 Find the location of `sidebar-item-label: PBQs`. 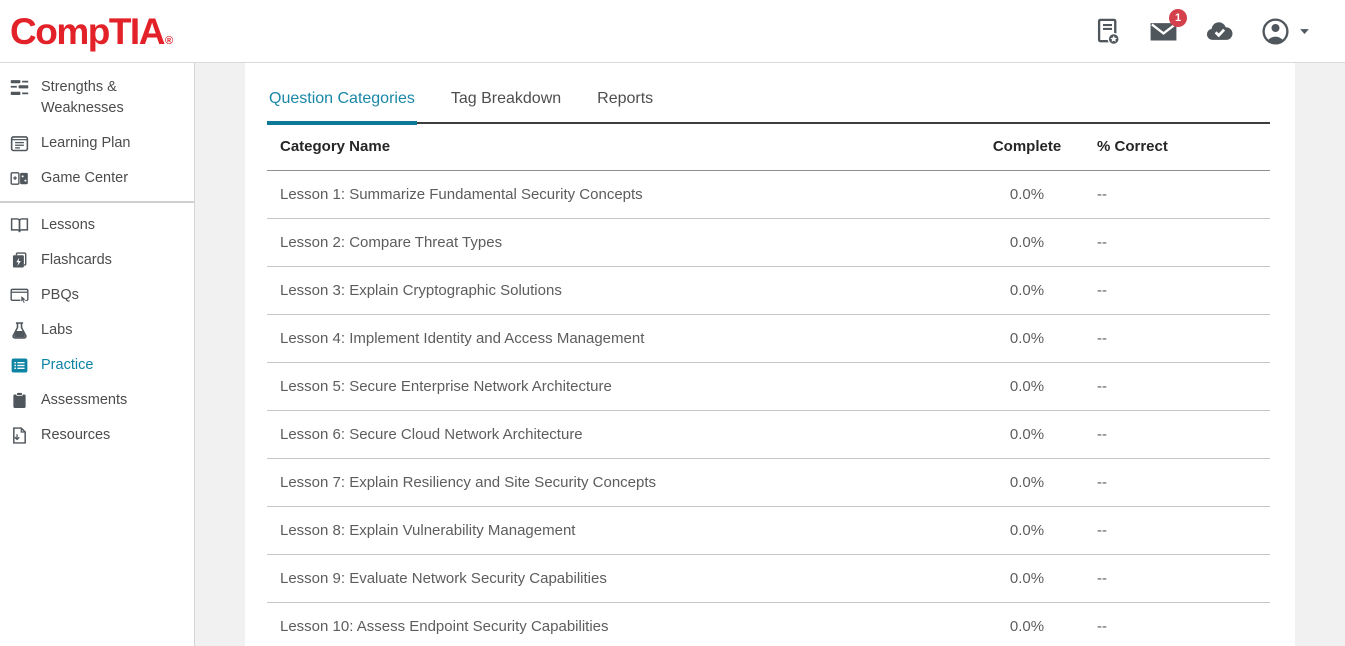

sidebar-item-label: PBQs is located at coordinates (60, 295).